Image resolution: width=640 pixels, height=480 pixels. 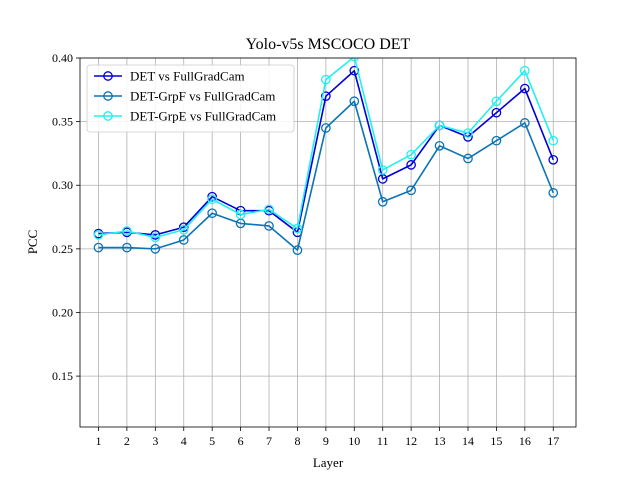 What do you see at coordinates (202, 96) in the screenshot?
I see `legend-label: DET-GrpF vs FullGradCam` at bounding box center [202, 96].